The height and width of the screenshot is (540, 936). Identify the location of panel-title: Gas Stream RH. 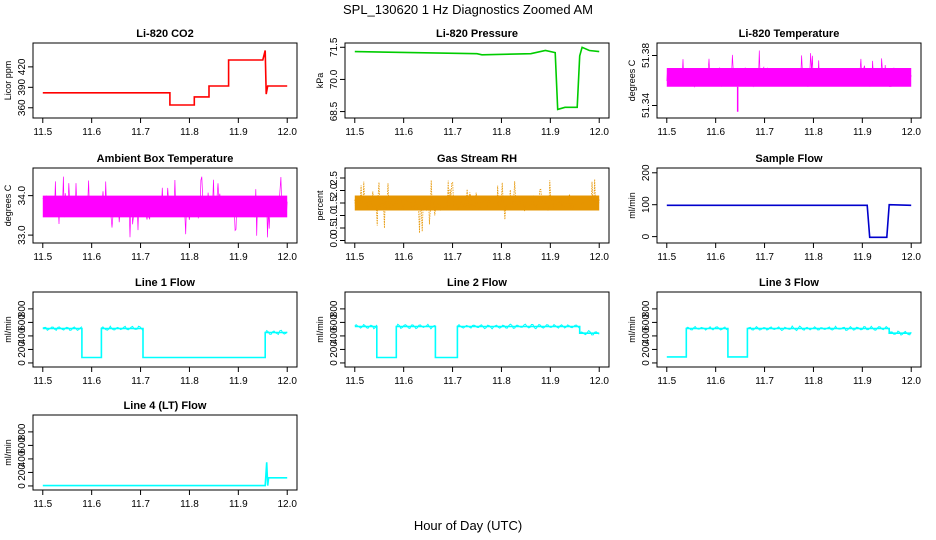
(477, 159).